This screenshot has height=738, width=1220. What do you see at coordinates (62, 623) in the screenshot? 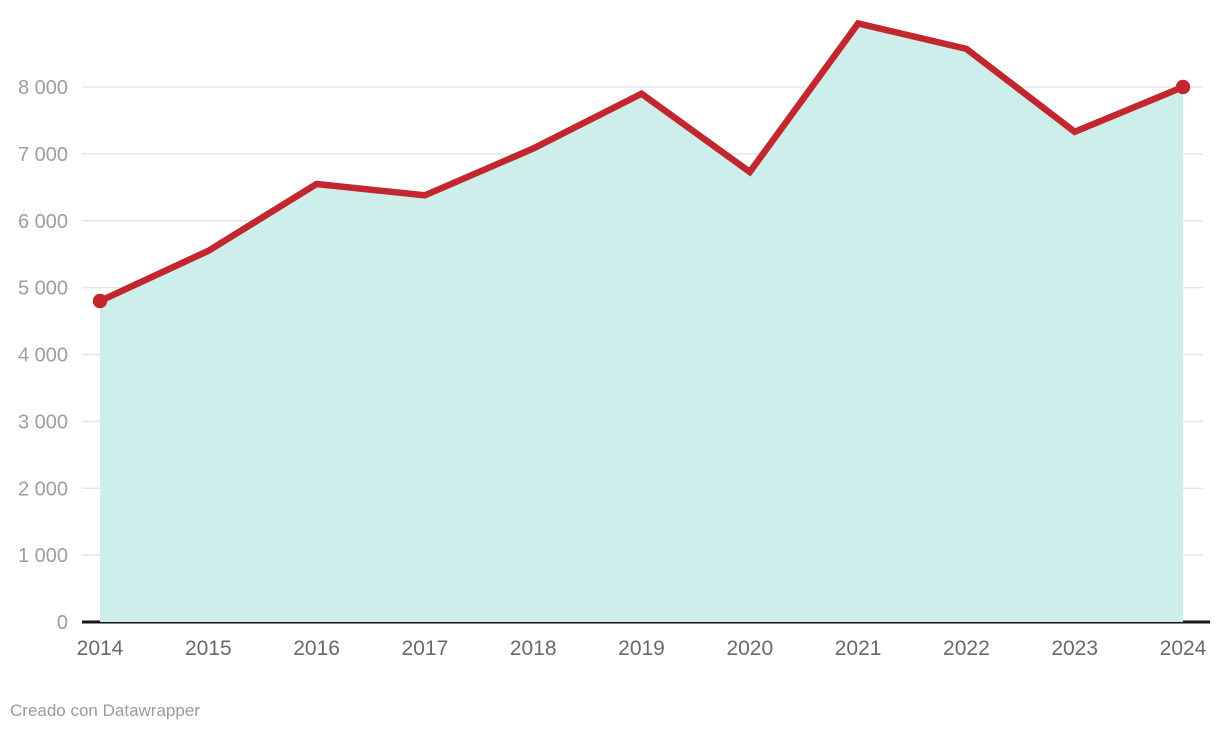
I see `y-tick-label: 0` at bounding box center [62, 623].